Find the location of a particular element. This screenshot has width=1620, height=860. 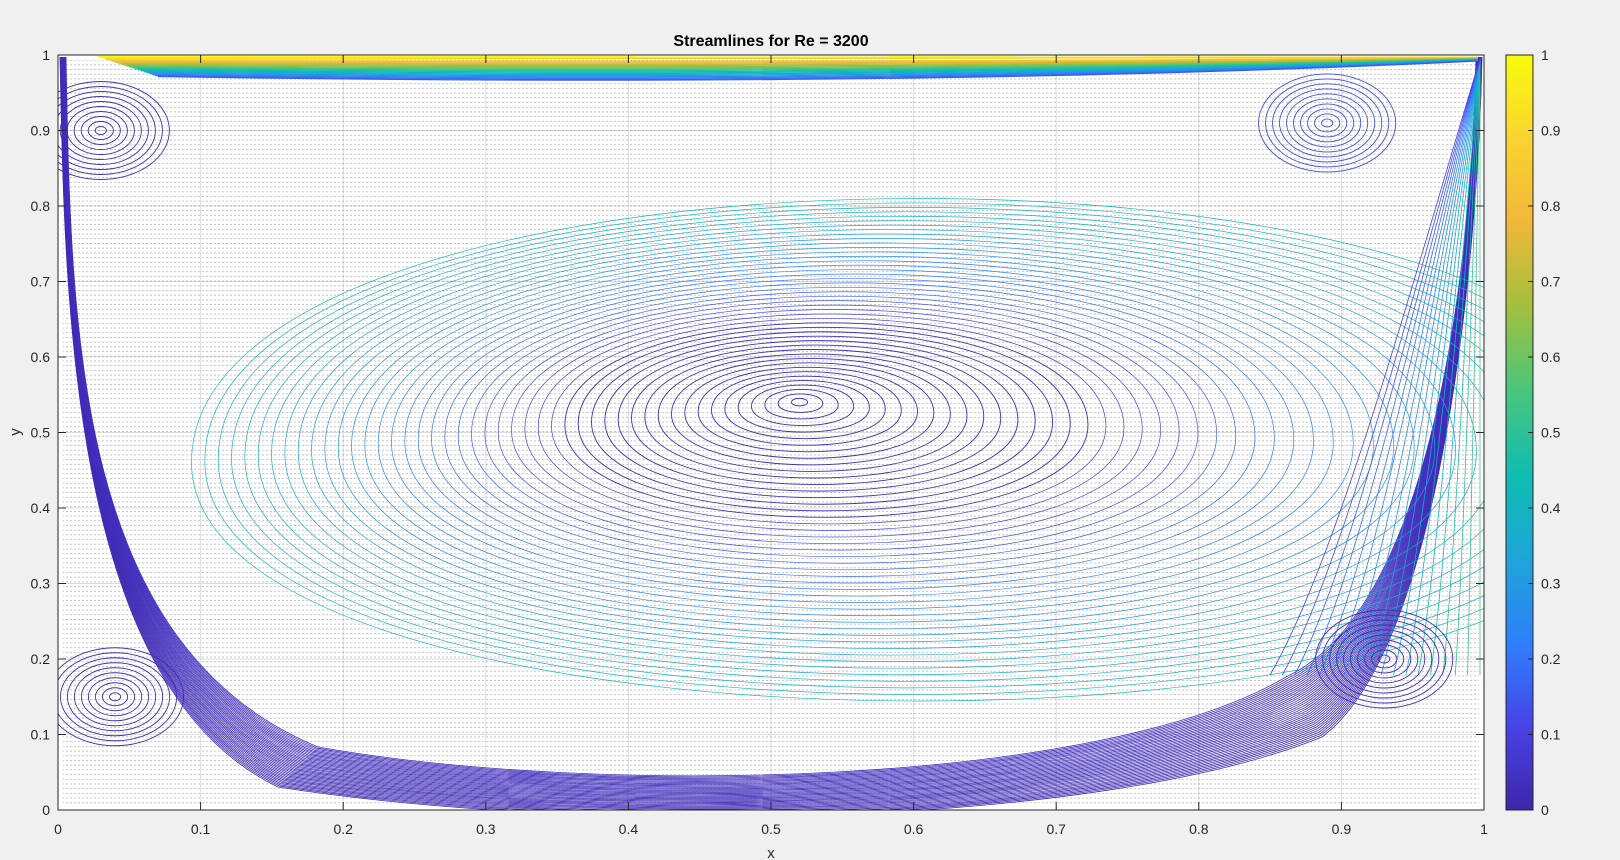

y-tick-label: 0.2 is located at coordinates (41, 659).